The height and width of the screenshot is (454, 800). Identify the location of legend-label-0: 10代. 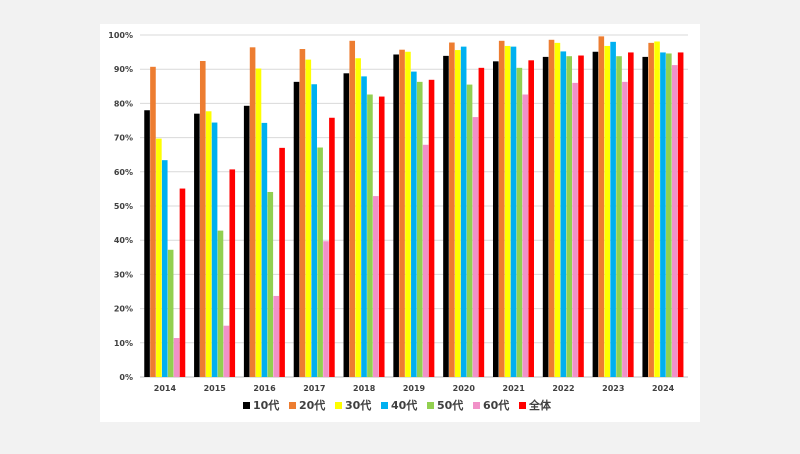
(266, 405).